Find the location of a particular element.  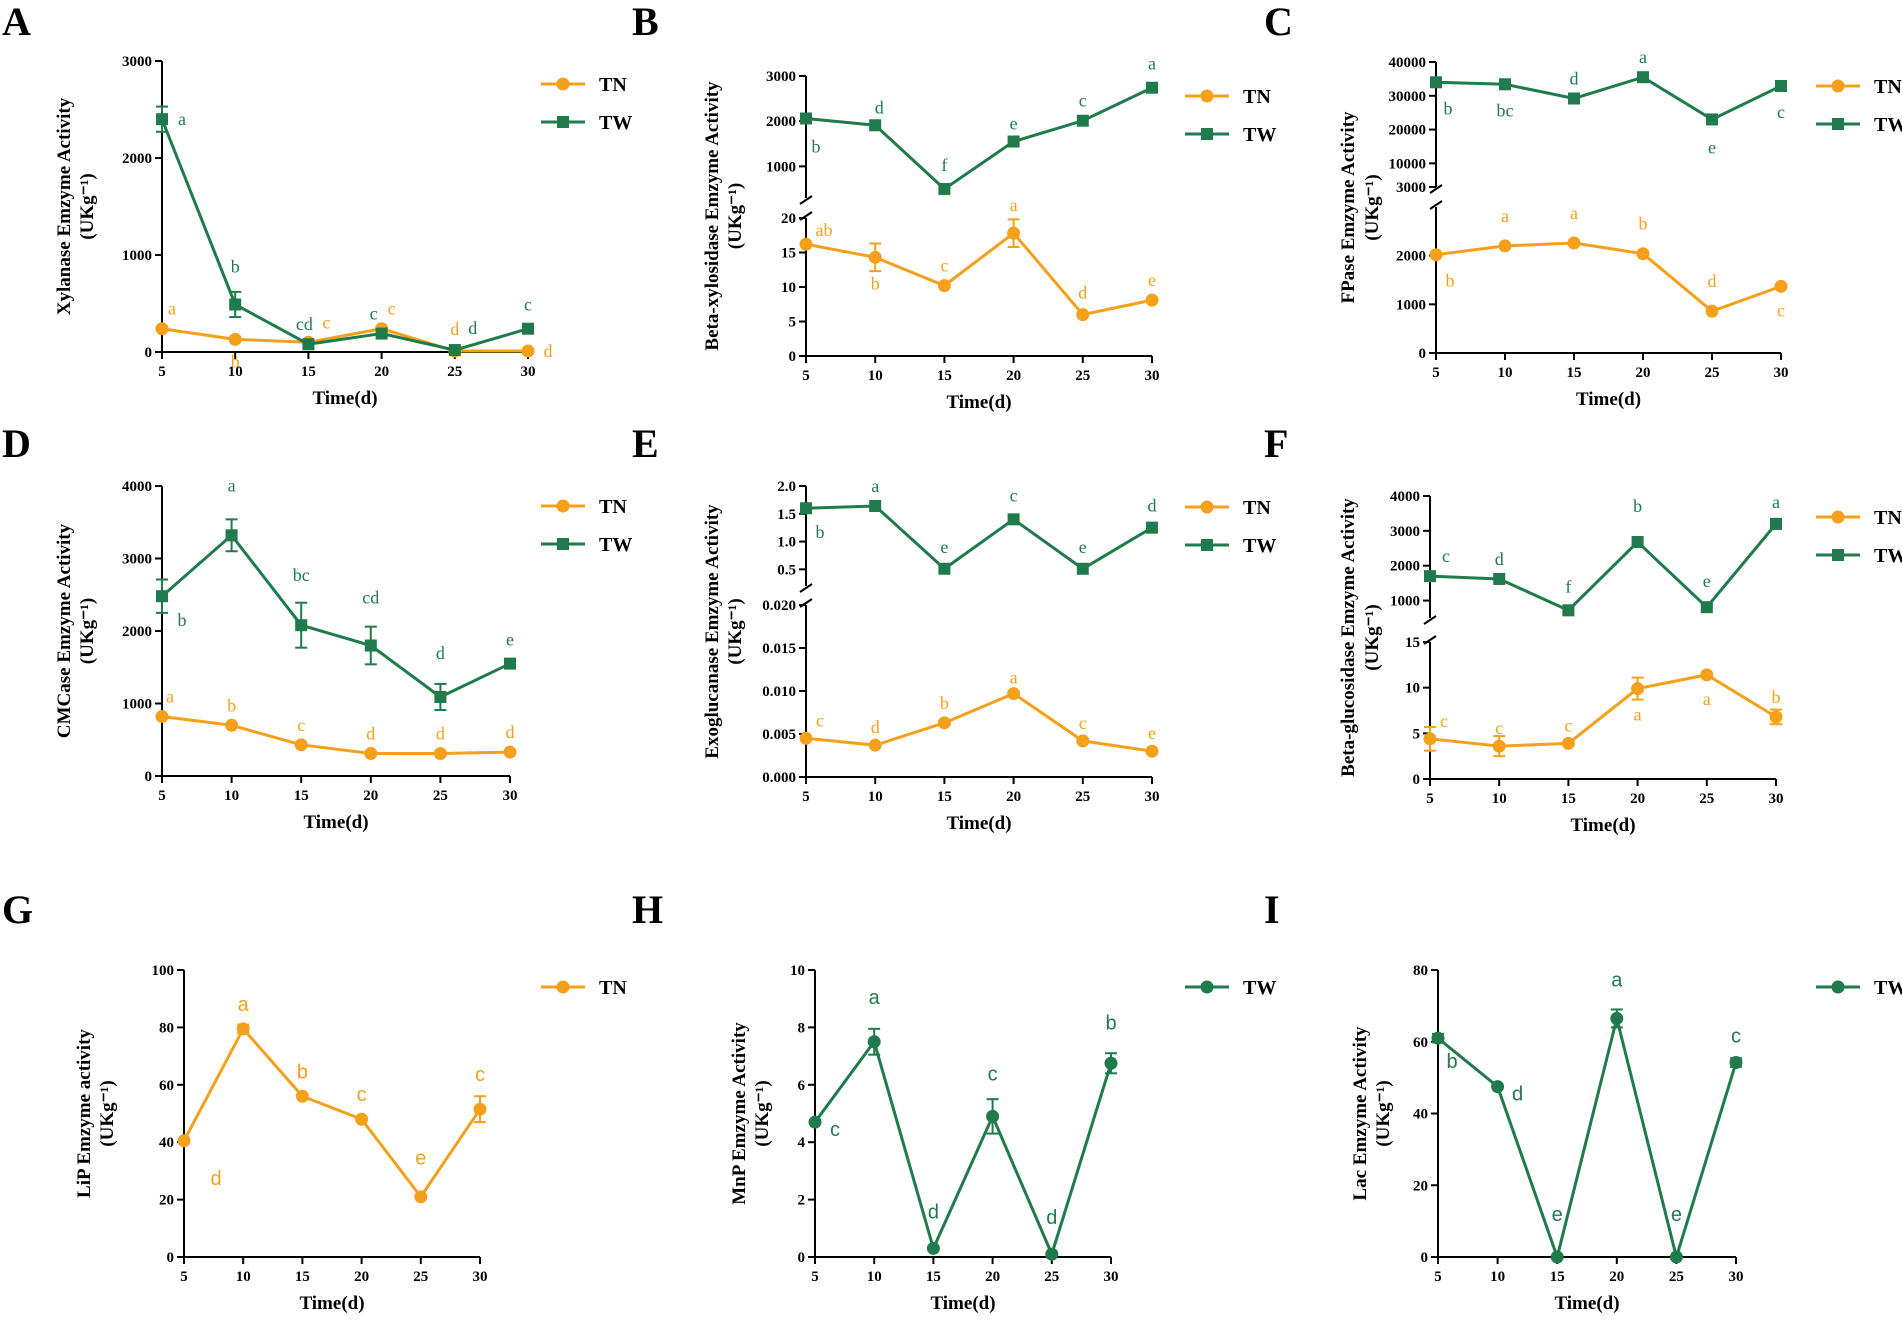

y-tick-label: 10 is located at coordinates (1412, 689).